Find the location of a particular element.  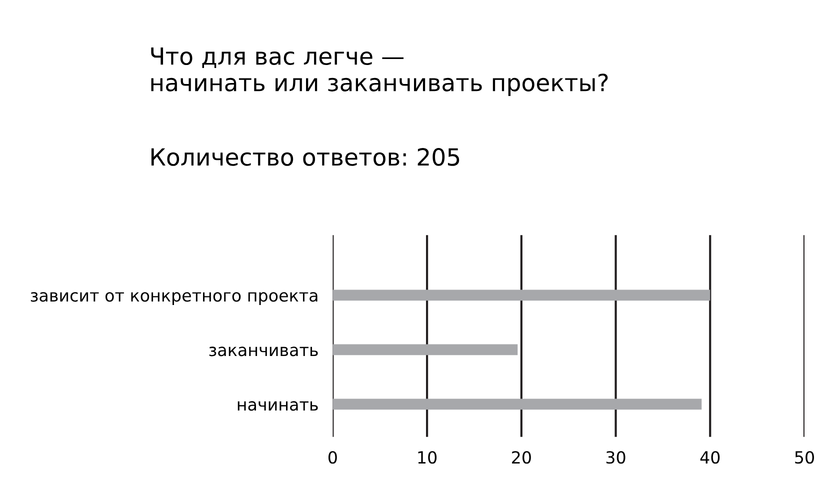

x-tick-label: 10 is located at coordinates (427, 457).